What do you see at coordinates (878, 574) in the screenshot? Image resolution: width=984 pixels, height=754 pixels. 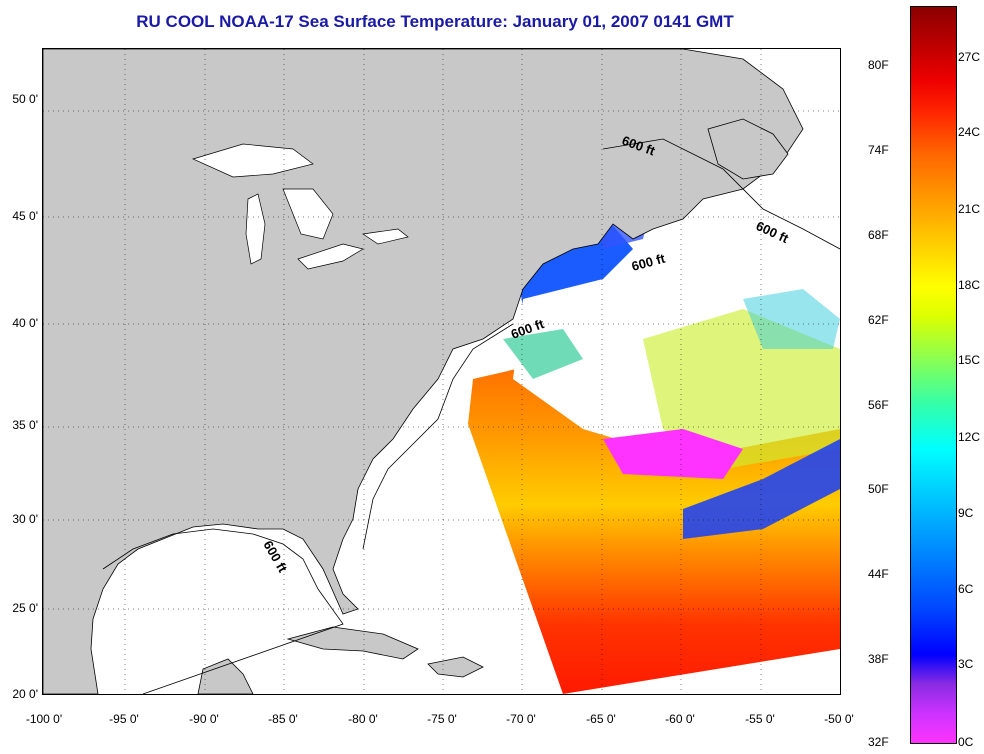 I see `colorbar-f-label: 44F` at bounding box center [878, 574].